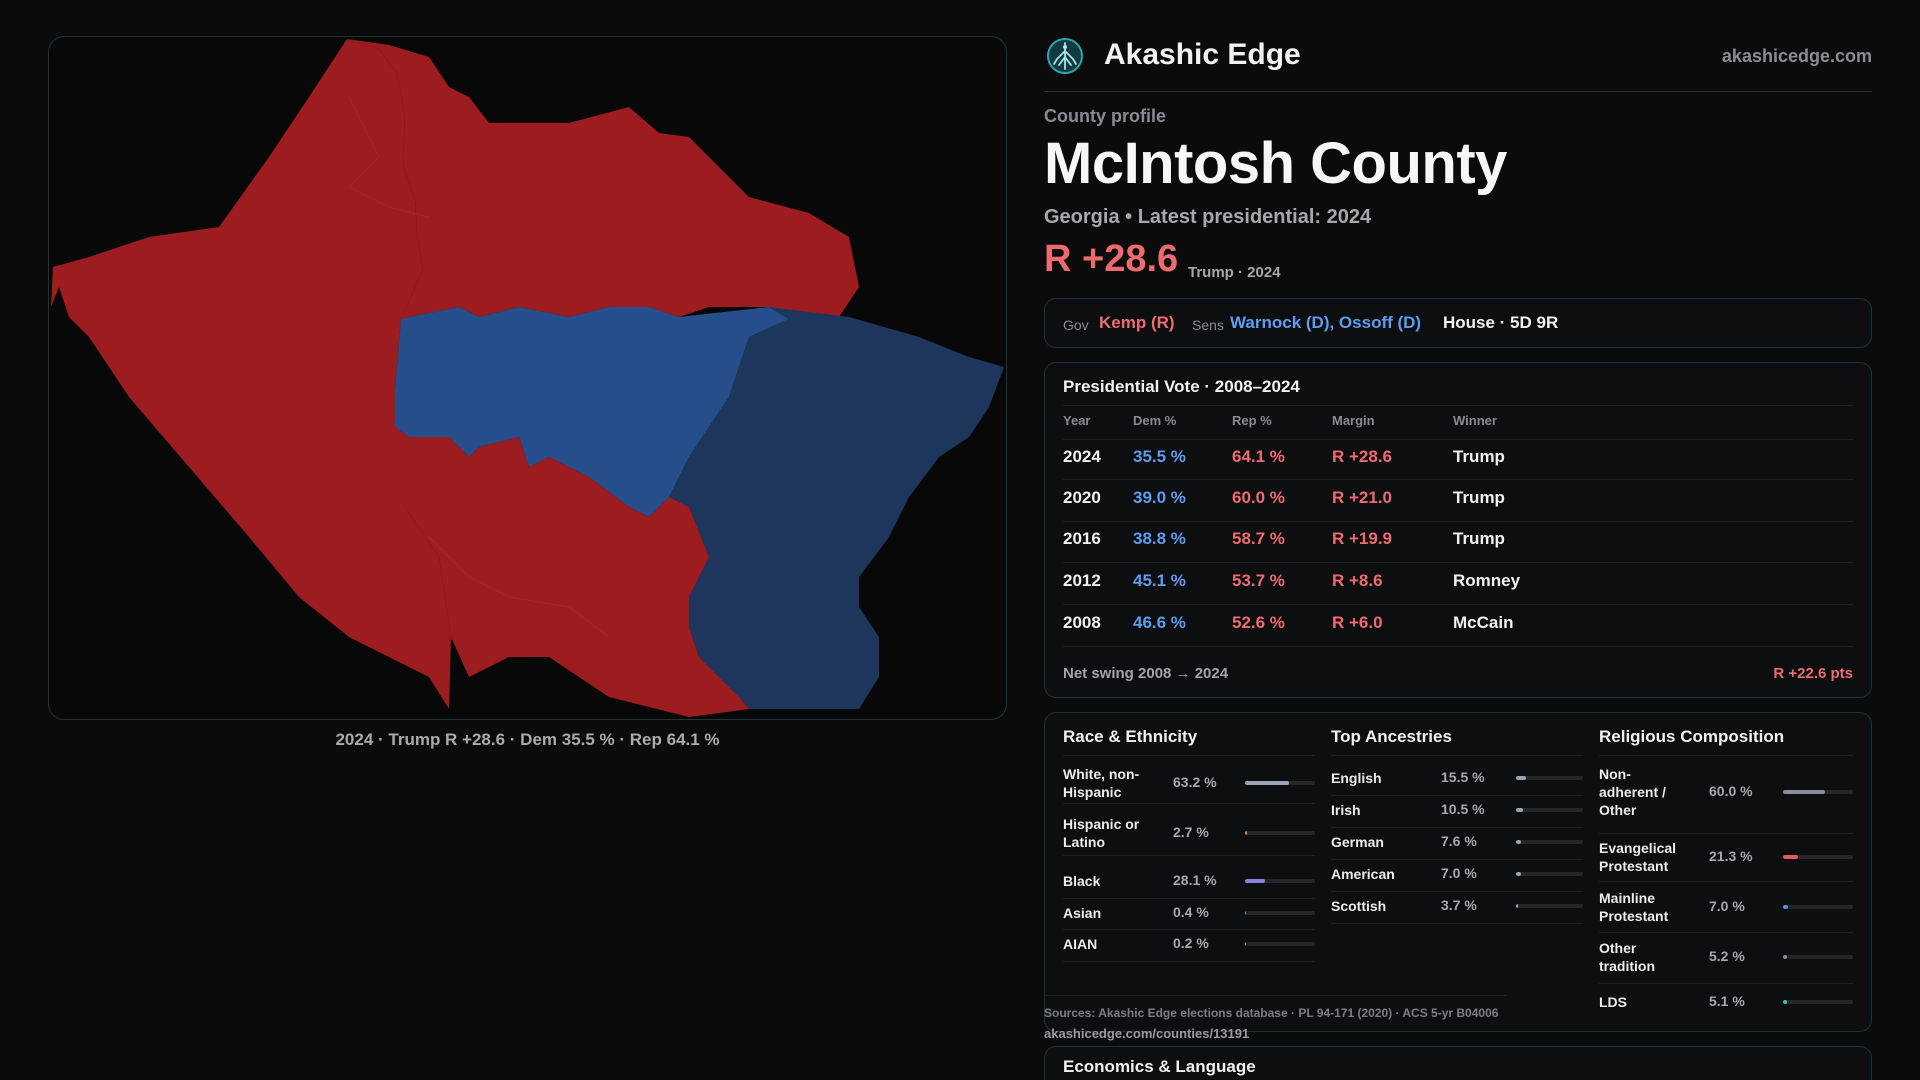 This screenshot has height=1080, width=1920. I want to click on race-label: Asian, so click(1082, 913).